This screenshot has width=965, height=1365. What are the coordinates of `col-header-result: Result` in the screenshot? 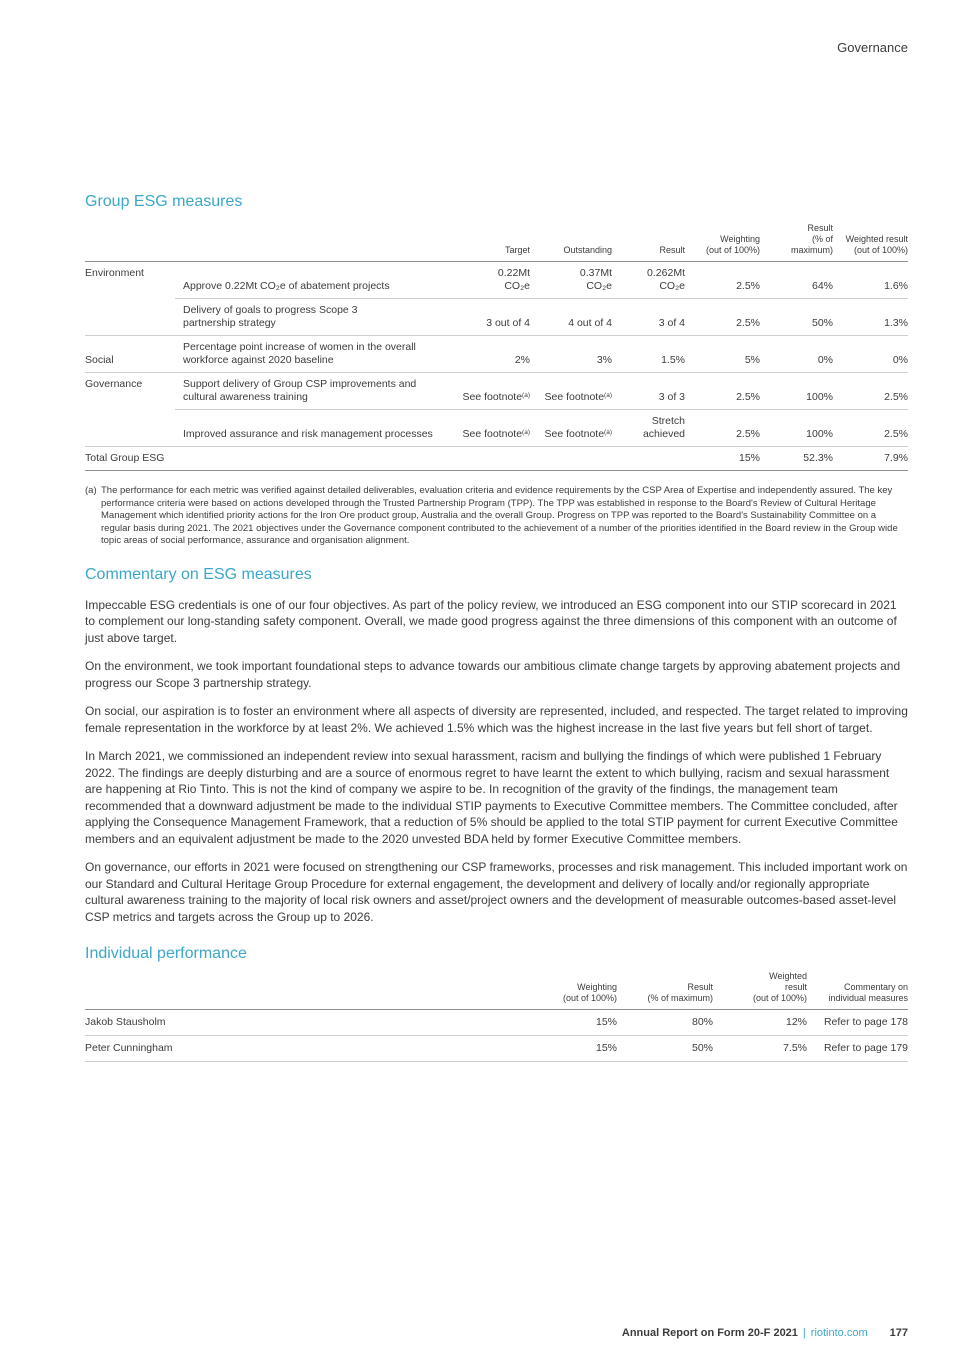 It's located at (648, 241).